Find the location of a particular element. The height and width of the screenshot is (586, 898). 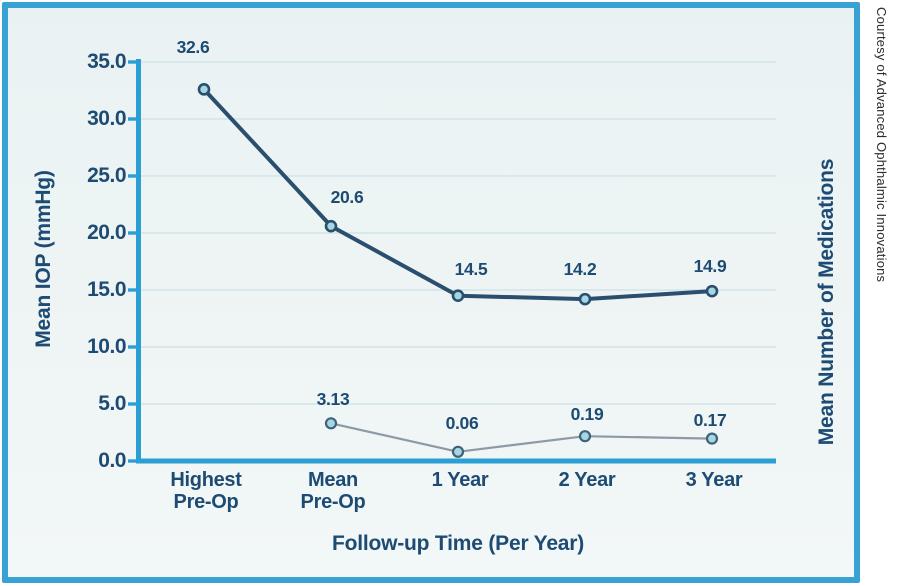

data-point-label: 0.06 is located at coordinates (462, 422).